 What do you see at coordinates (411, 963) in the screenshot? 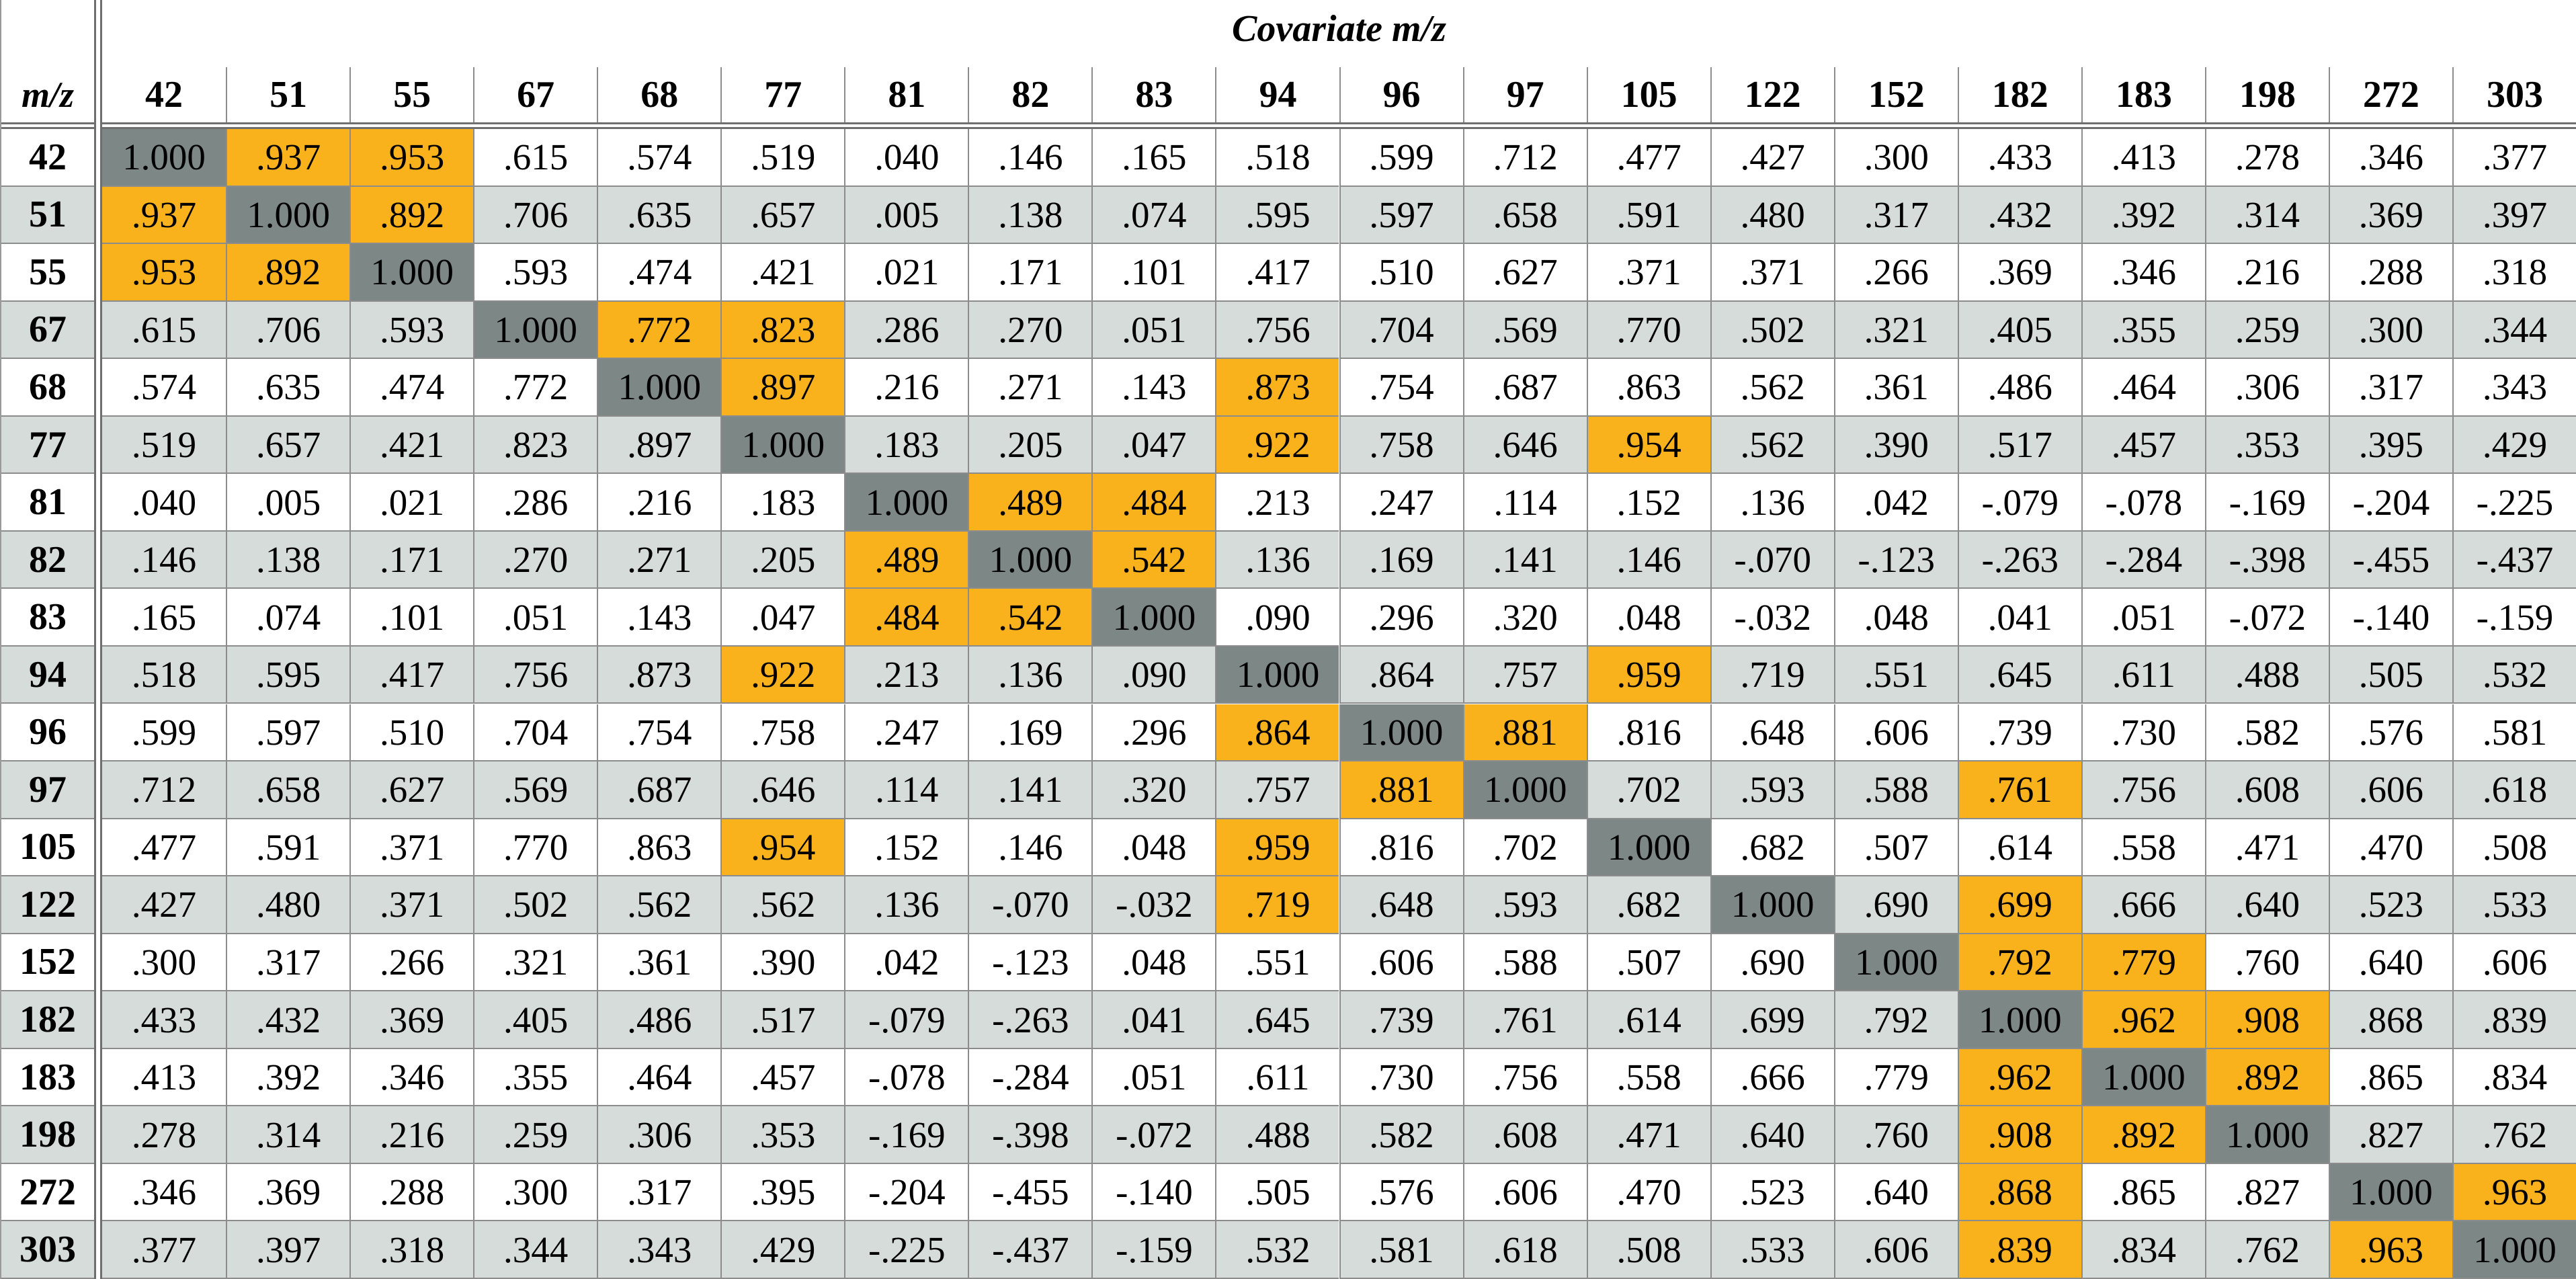
I see `table-cell: .266` at bounding box center [411, 963].